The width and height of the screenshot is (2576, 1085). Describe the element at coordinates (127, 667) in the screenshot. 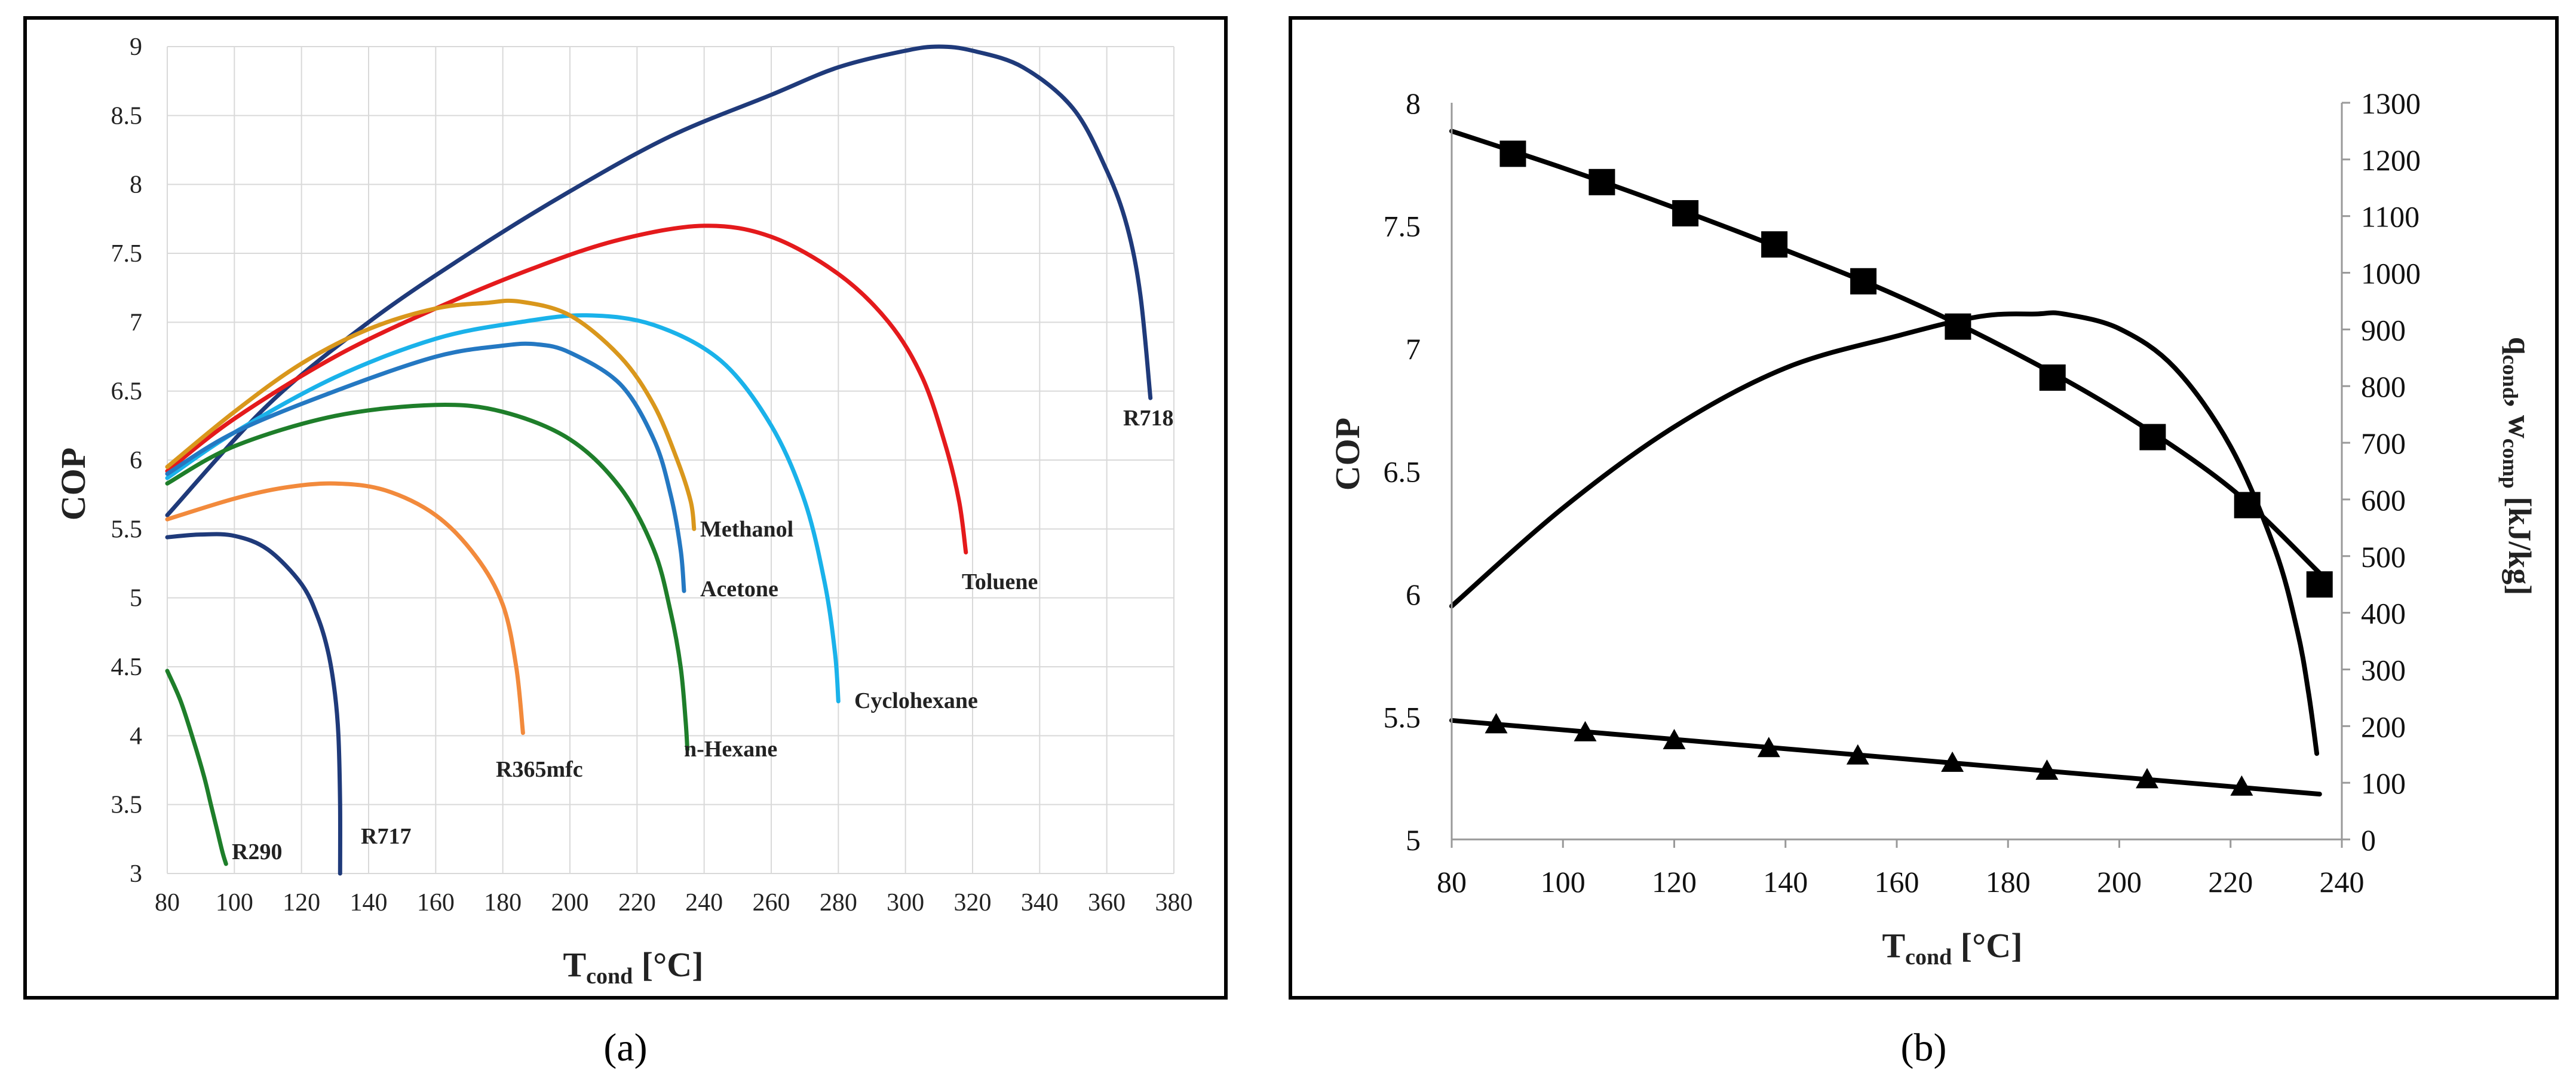

I see `y-tick-label: 4.5` at that location.